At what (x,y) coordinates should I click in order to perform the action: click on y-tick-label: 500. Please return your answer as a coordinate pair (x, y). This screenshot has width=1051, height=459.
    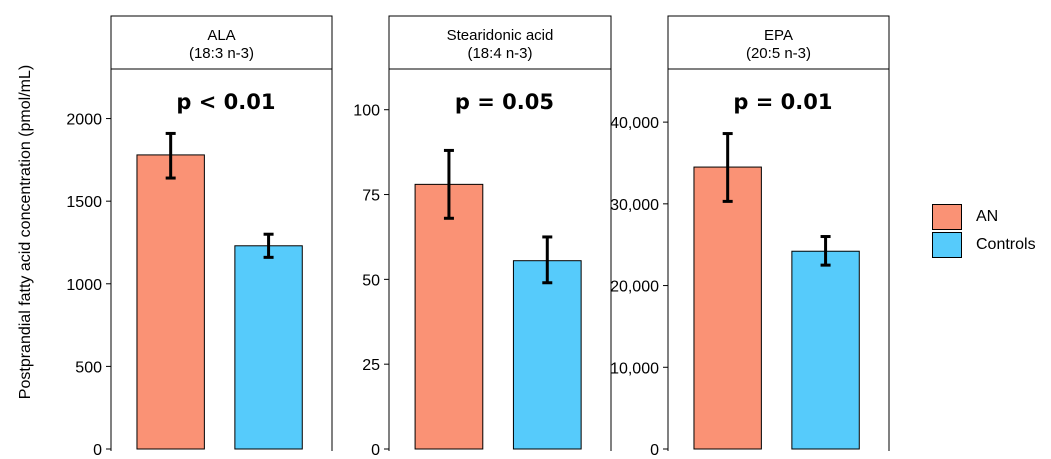
    Looking at the image, I should click on (88, 367).